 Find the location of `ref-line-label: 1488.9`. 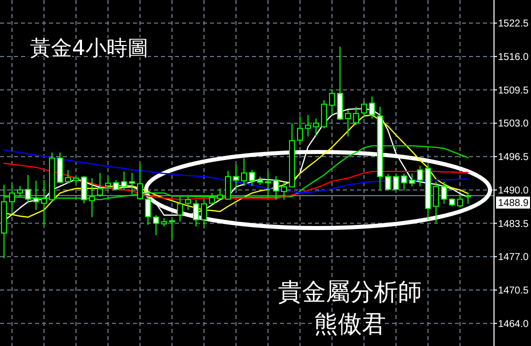

ref-line-label: 1488.9 is located at coordinates (514, 204).